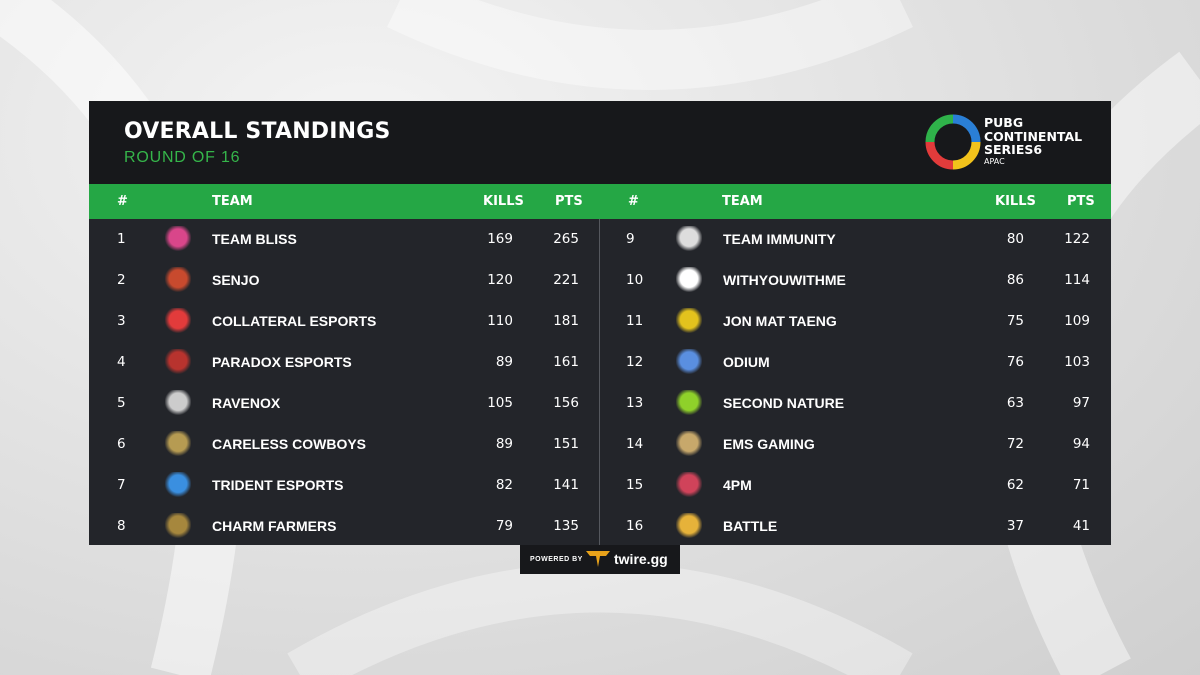 The width and height of the screenshot is (1200, 675). What do you see at coordinates (635, 321) in the screenshot?
I see `rank-cell: 11` at bounding box center [635, 321].